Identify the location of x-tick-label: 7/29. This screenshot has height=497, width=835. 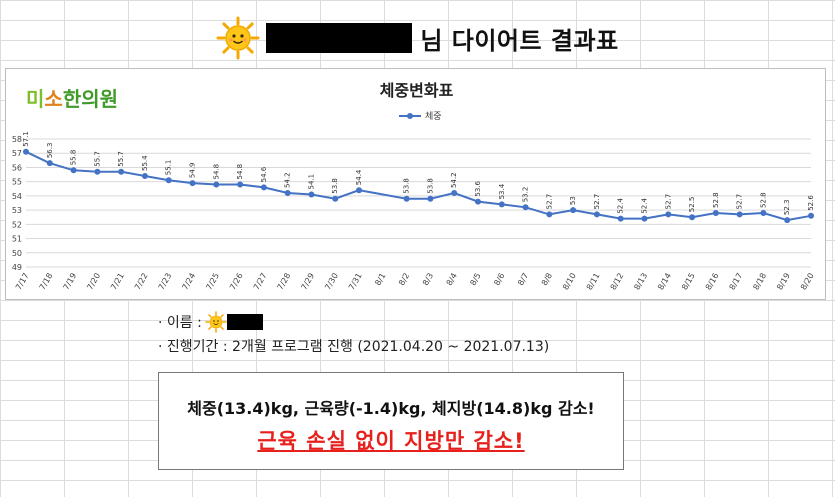
(307, 282).